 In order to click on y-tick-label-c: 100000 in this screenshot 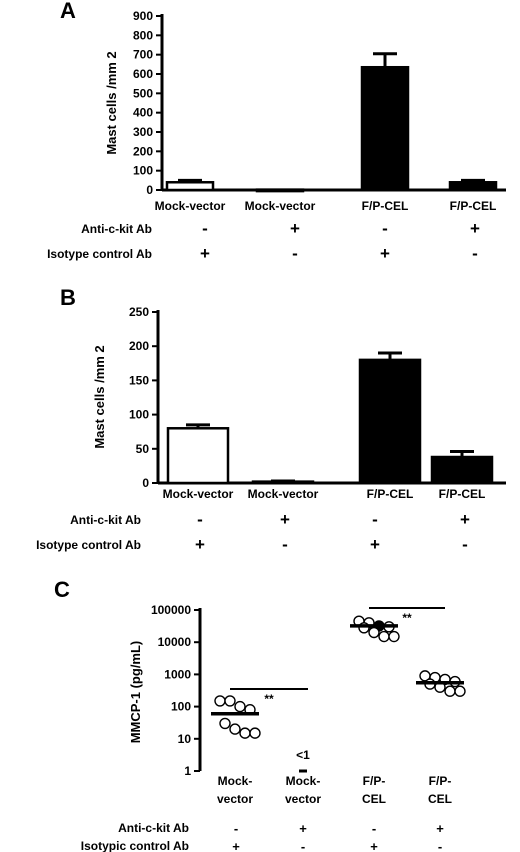, I will do `click(171, 610)`.